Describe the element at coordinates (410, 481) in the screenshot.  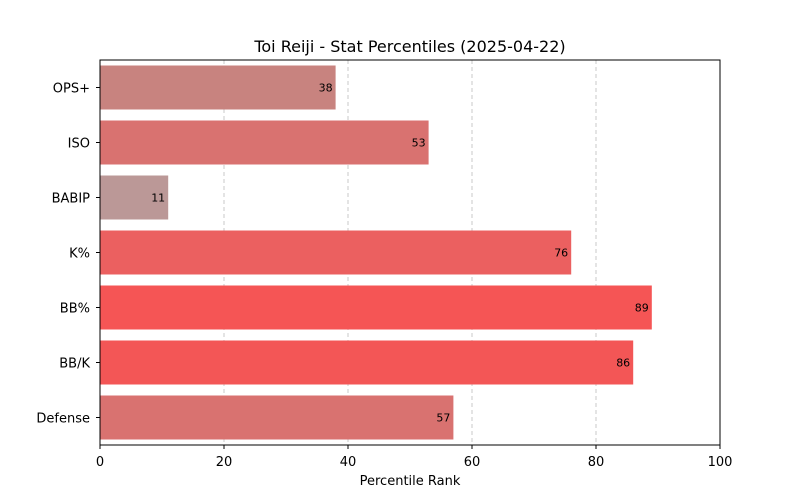
I see `x-axis-label: Percentile Rank` at that location.